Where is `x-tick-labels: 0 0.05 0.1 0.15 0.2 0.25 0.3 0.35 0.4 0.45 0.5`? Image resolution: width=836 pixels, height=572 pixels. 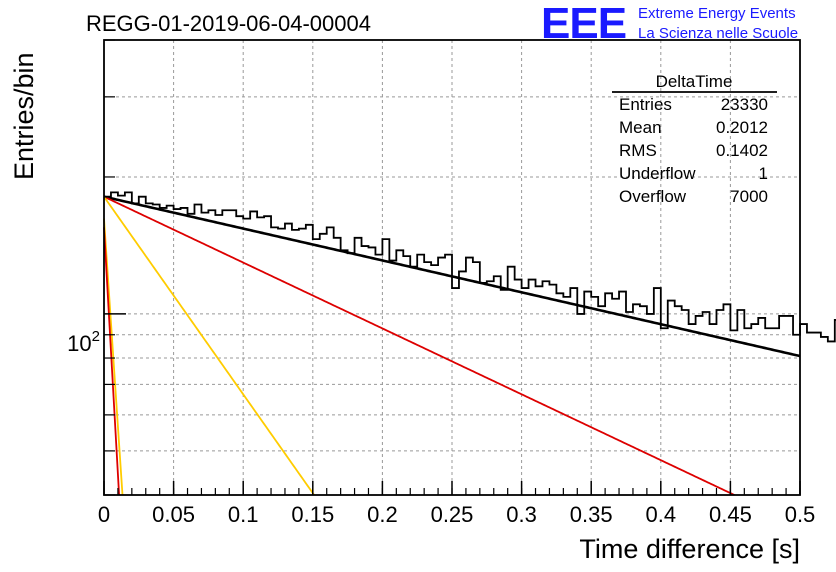
x-tick-labels: 0 0.05 0.1 0.15 0.2 0.25 0.3 0.35 0.4 0.45 0.5 is located at coordinates (456, 514).